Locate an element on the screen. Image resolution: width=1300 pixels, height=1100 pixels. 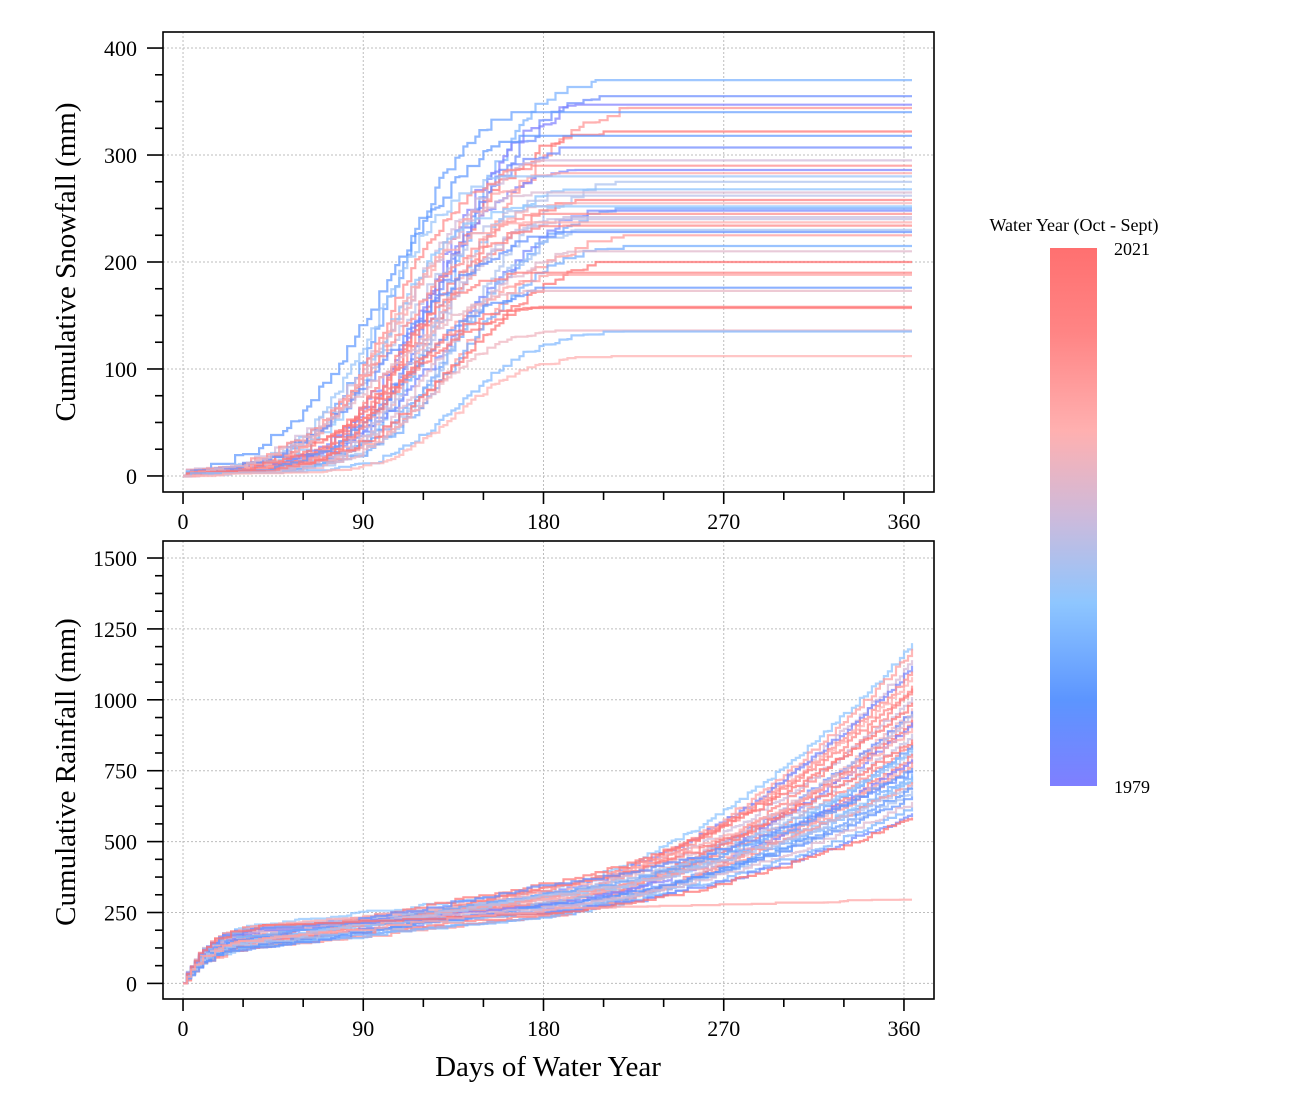
legend-max-label: 2021 is located at coordinates (1132, 249).